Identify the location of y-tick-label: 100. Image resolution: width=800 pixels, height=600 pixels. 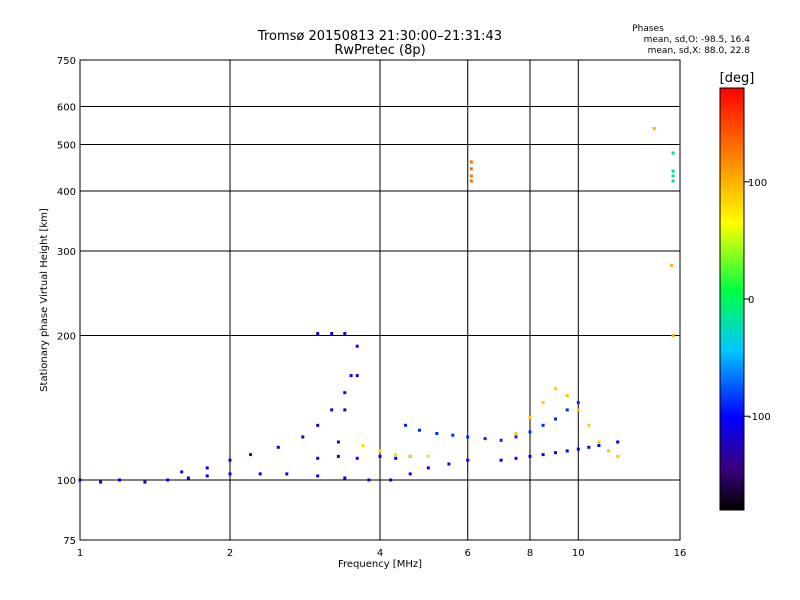
(66, 481).